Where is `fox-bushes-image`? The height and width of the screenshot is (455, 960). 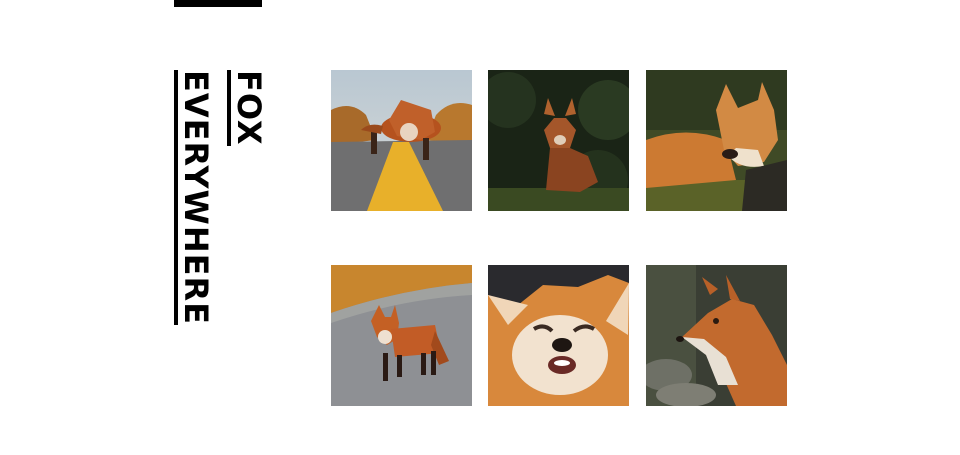 fox-bushes-image is located at coordinates (558, 140).